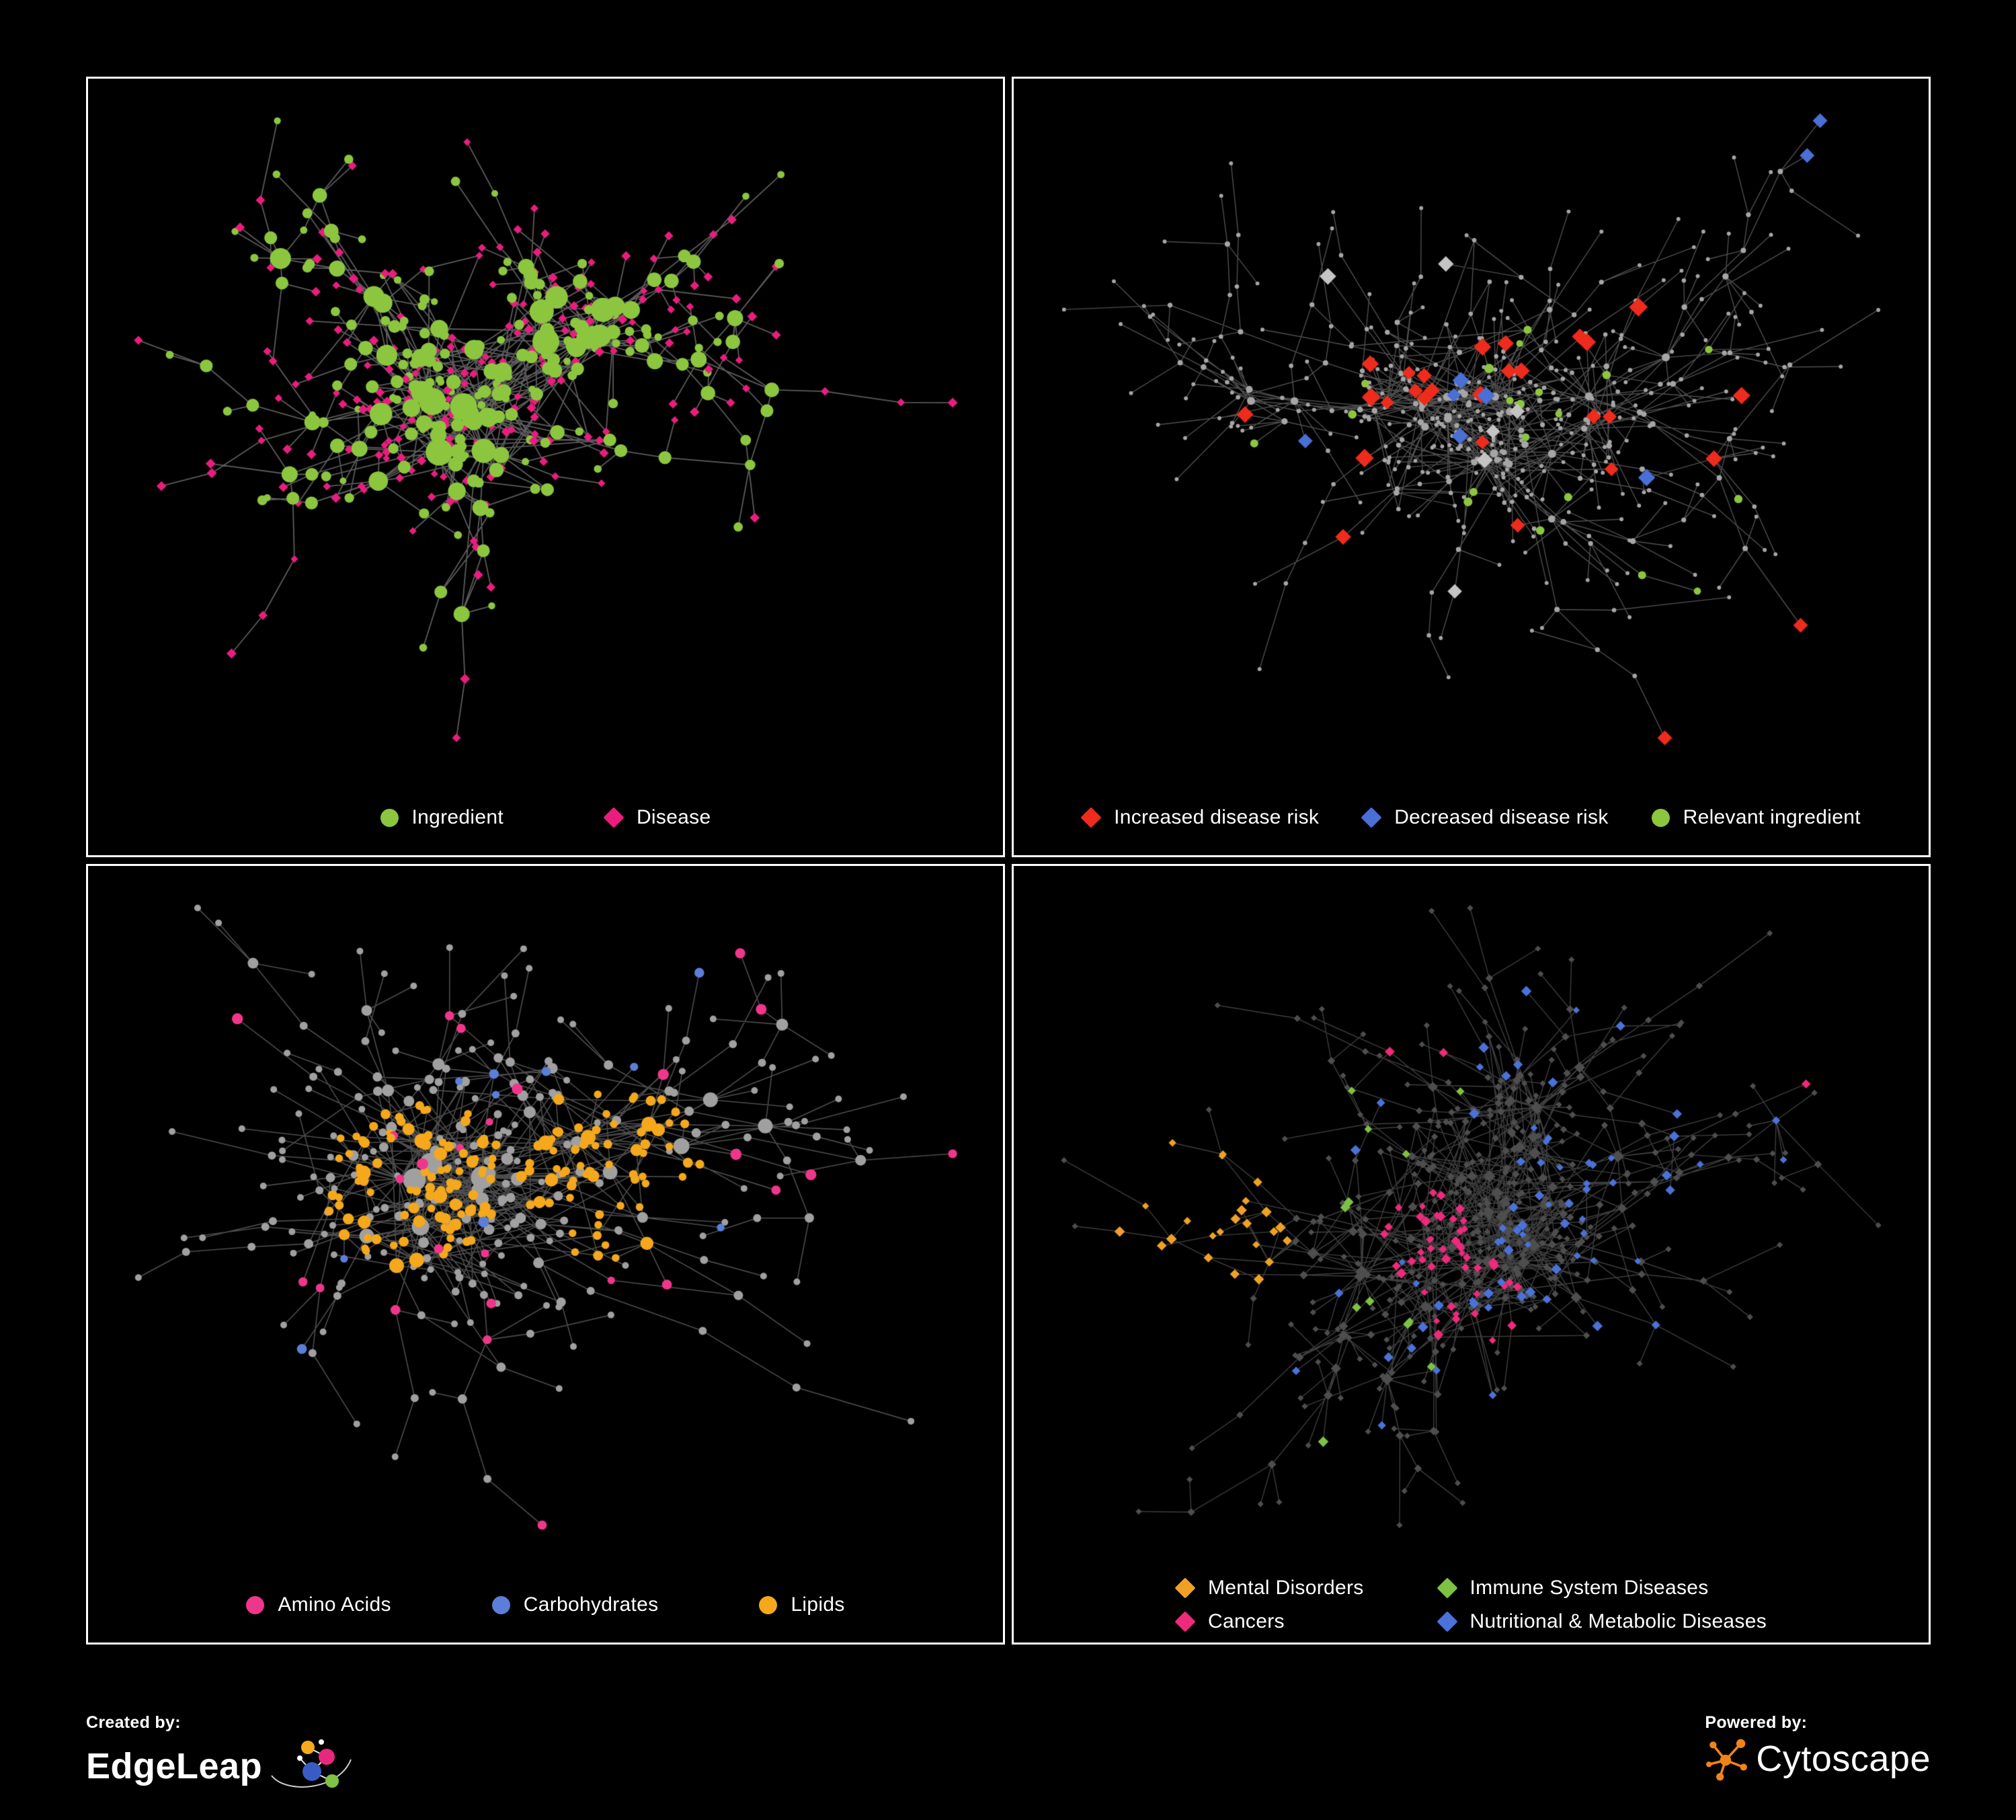  I want to click on legend-macronutrients: Amino Acids Carbohydrates Lipids, so click(545, 1605).